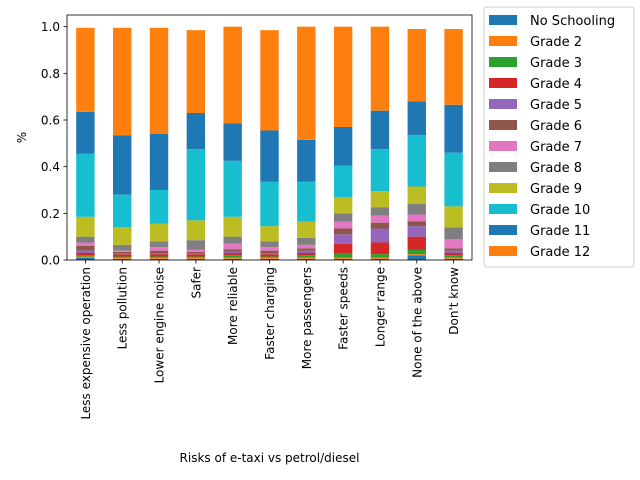 This screenshot has width=640, height=480. What do you see at coordinates (556, 105) in the screenshot?
I see `legend-label: Grade 5` at bounding box center [556, 105].